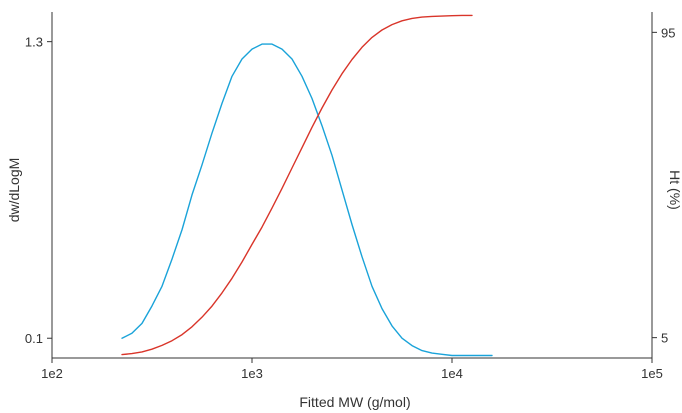 The height and width of the screenshot is (413, 682). What do you see at coordinates (34, 338) in the screenshot?
I see `y-left-tick-label: 0.1` at bounding box center [34, 338].